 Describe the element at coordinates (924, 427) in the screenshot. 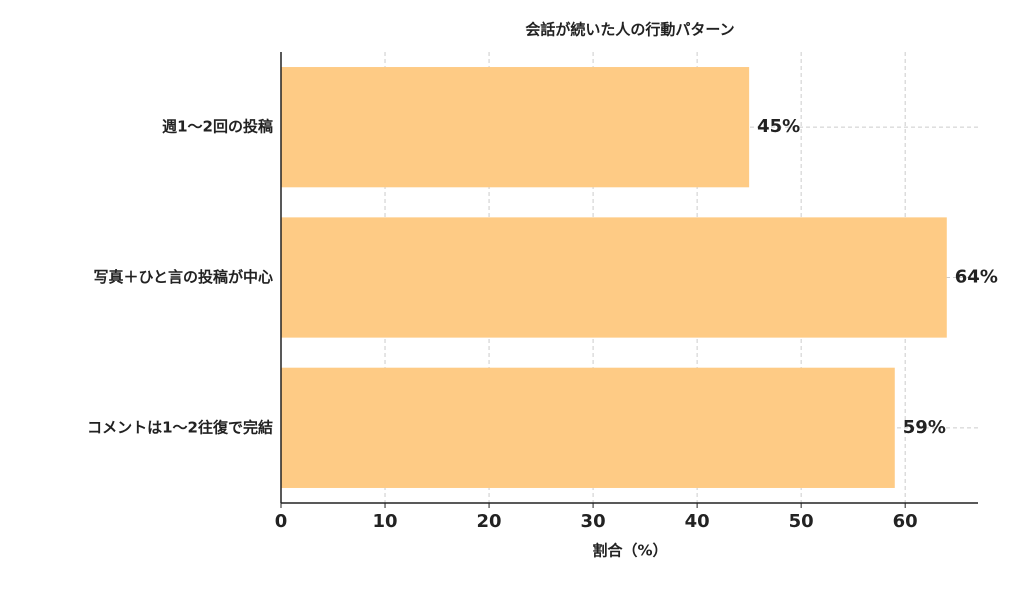

I see `value-label: 59%` at that location.